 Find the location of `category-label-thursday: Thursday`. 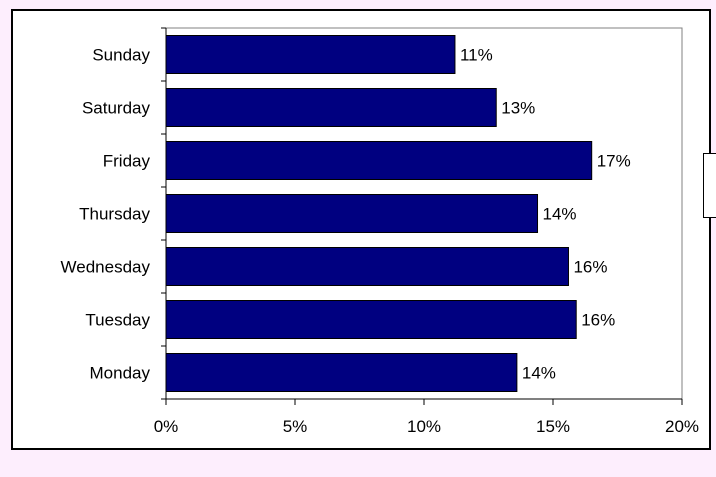

category-label-thursday: Thursday is located at coordinates (114, 214).